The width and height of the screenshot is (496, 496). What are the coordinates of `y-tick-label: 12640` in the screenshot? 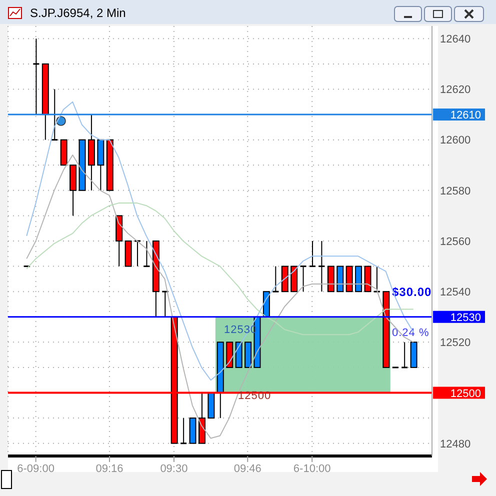 It's located at (455, 40).